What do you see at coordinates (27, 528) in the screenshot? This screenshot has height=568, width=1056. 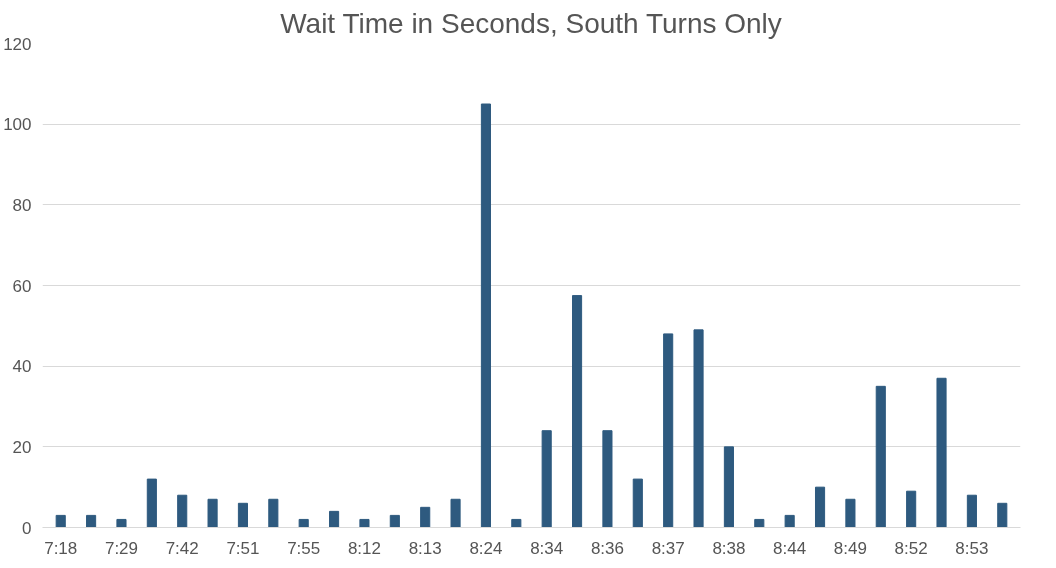 I see `y-tick-label: 0` at bounding box center [27, 528].